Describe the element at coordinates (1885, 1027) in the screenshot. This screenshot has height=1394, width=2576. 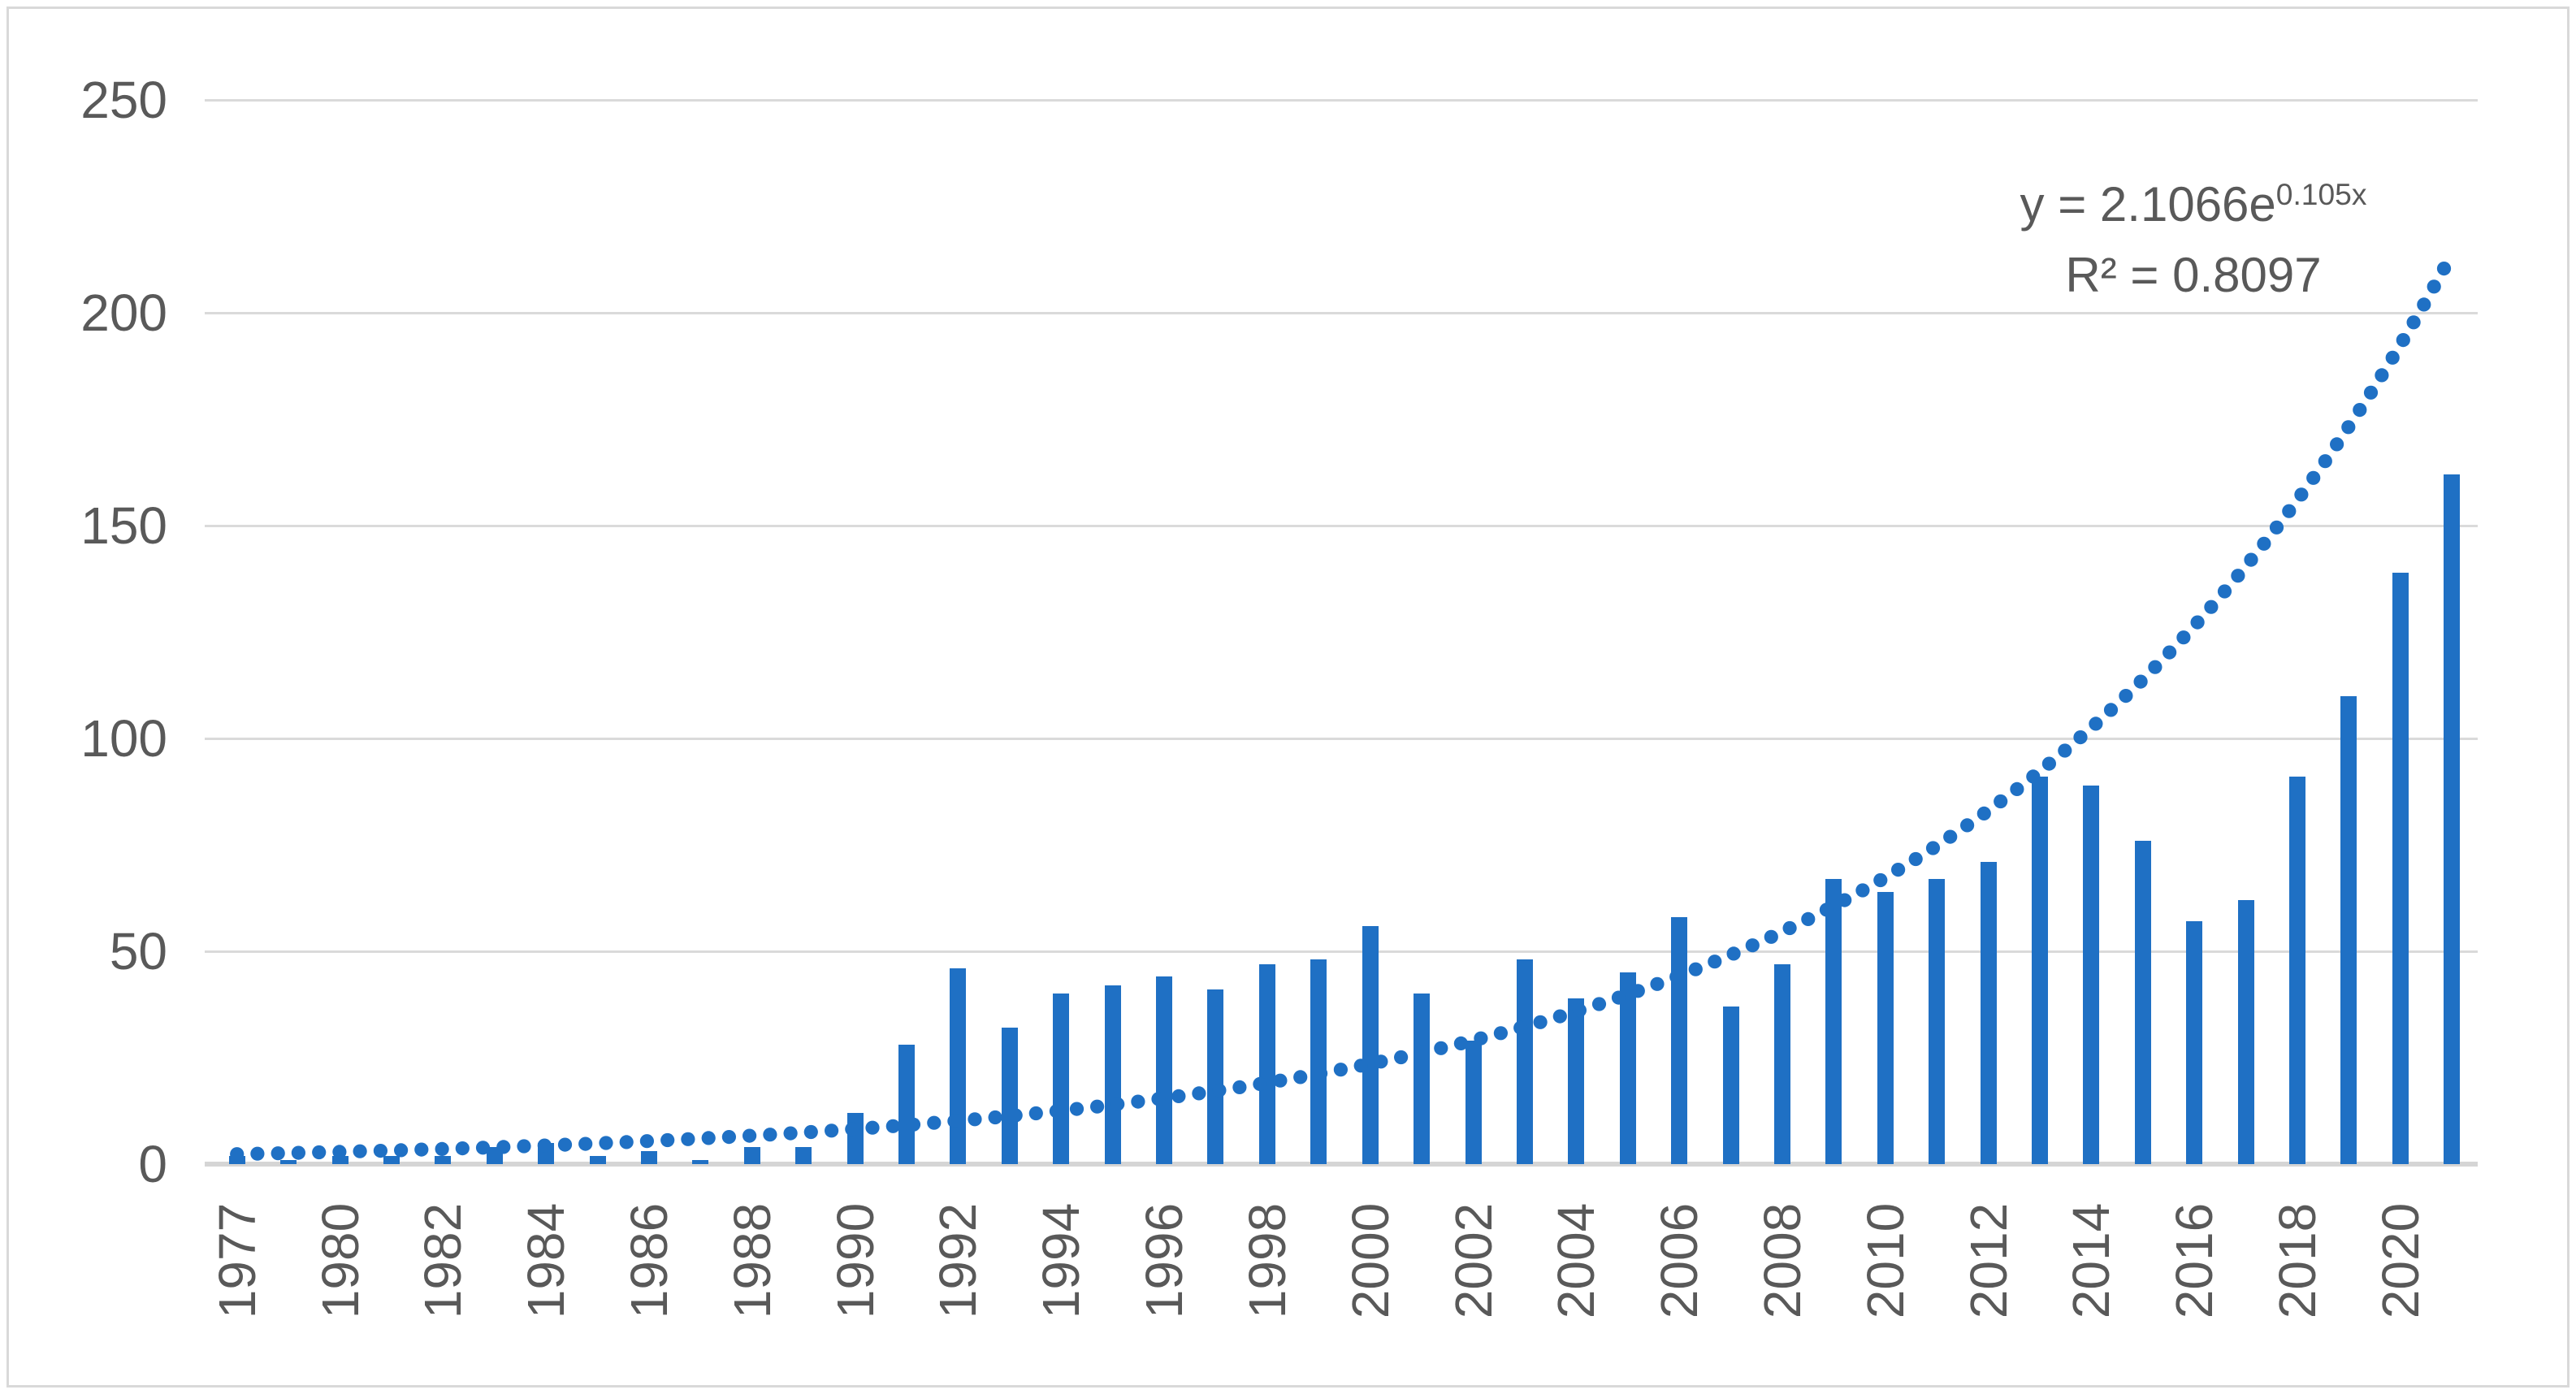
I see `bar-2010` at that location.